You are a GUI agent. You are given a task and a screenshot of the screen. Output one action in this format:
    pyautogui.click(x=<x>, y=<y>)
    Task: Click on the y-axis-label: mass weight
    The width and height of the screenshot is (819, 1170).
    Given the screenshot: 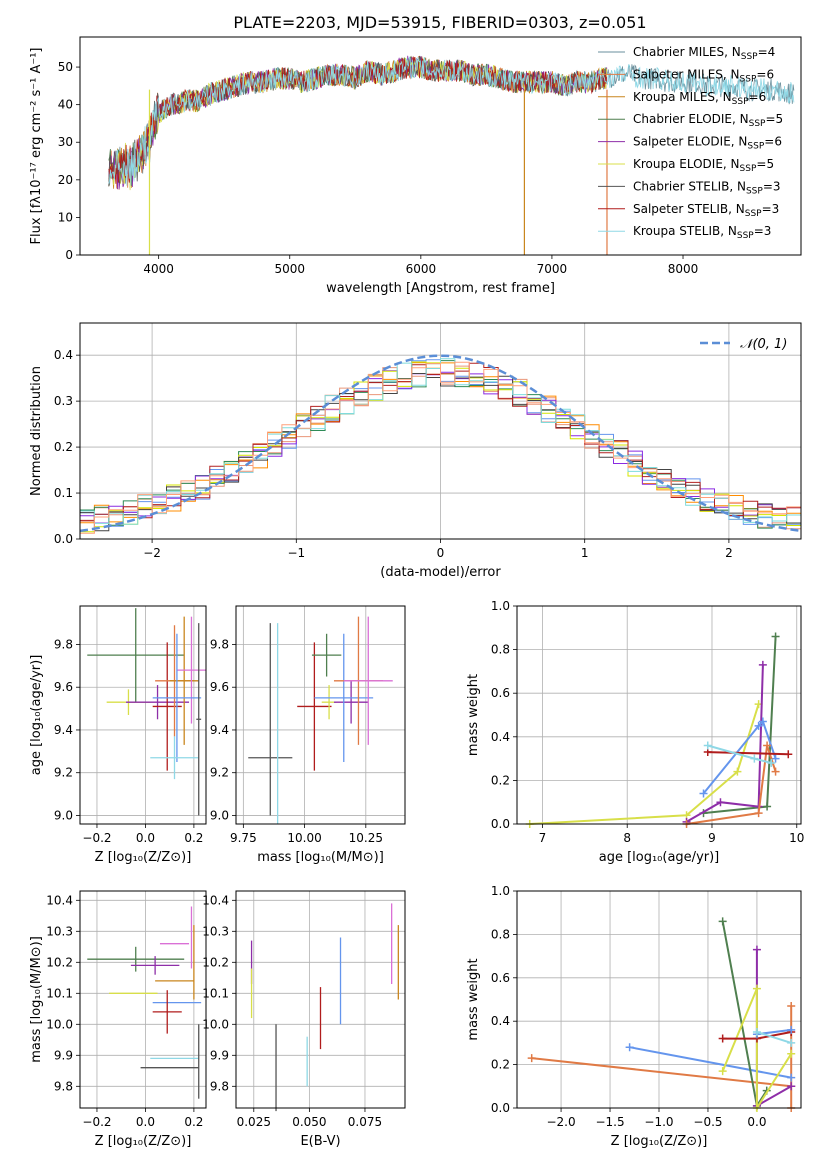 What is the action you would take?
    pyautogui.click(x=473, y=715)
    